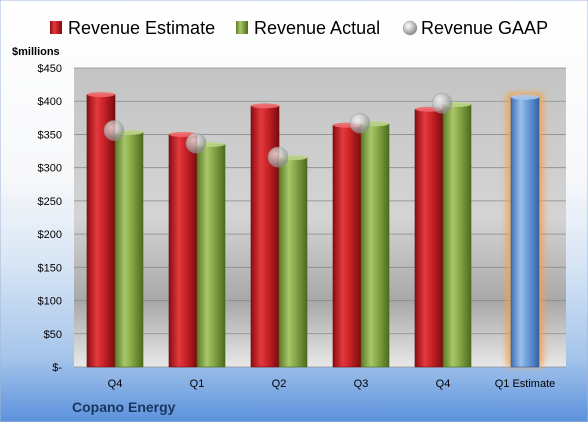  Describe the element at coordinates (50, 268) in the screenshot. I see `y-tick-label: $150` at that location.